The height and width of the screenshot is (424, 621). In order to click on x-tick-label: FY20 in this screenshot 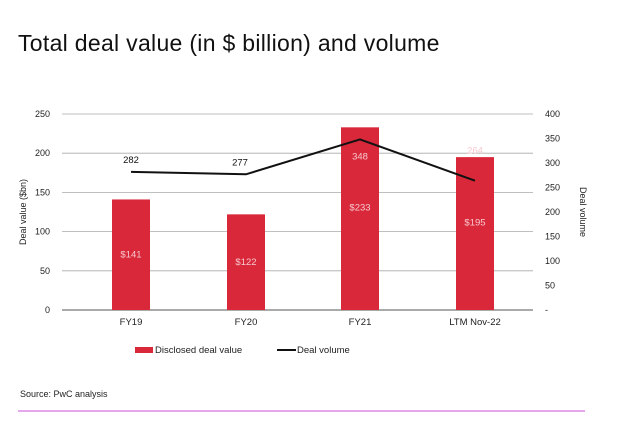, I will do `click(246, 322)`.